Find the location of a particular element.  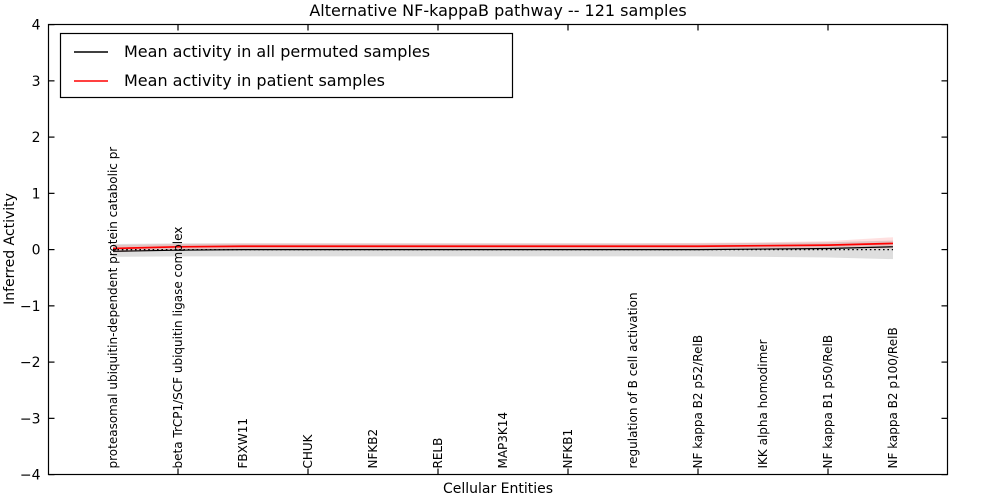

x-category-label: NFKB1 is located at coordinates (568, 449).